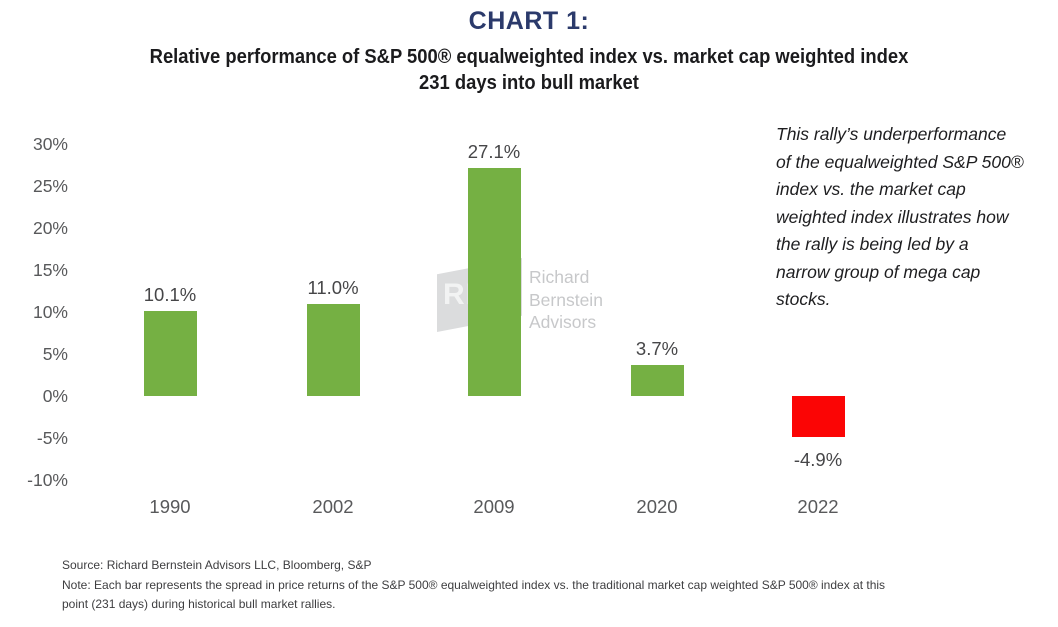  I want to click on x-axis-label-2009: 2009, so click(494, 506).